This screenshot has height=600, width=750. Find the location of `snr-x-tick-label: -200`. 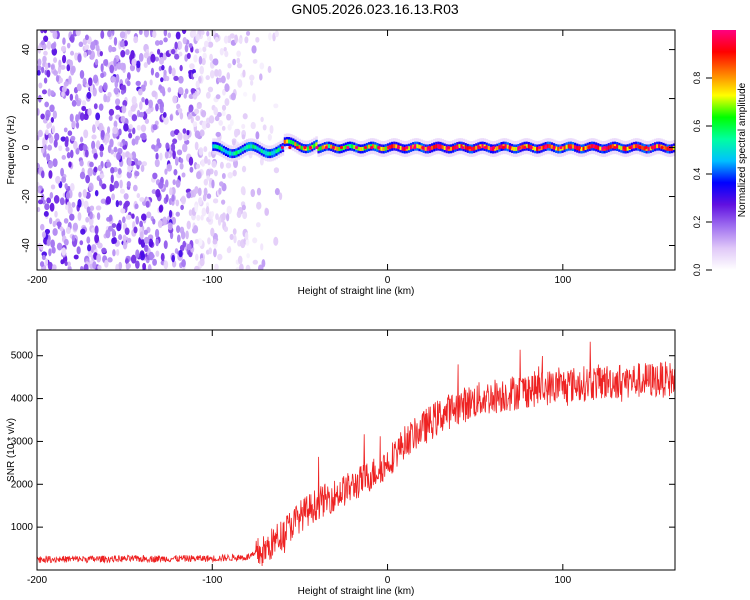

snr-x-tick-label: -200 is located at coordinates (37, 580).